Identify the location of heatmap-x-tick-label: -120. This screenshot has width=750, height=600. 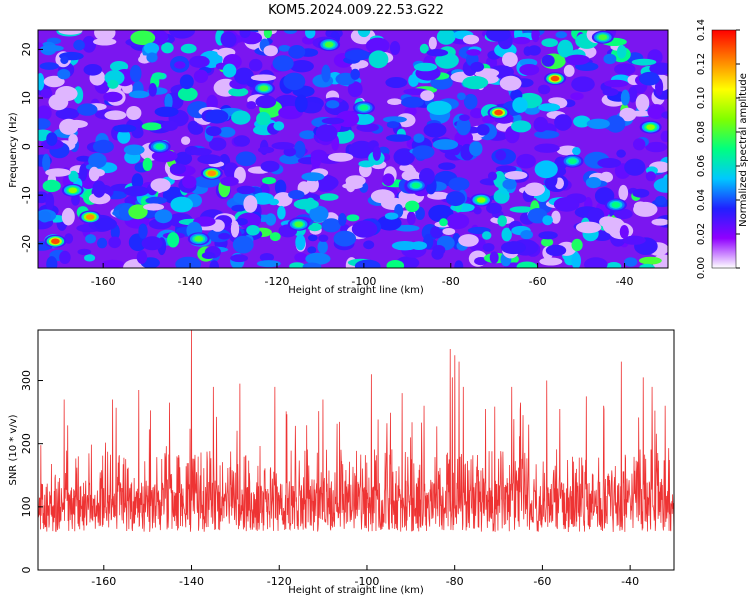
(276, 281).